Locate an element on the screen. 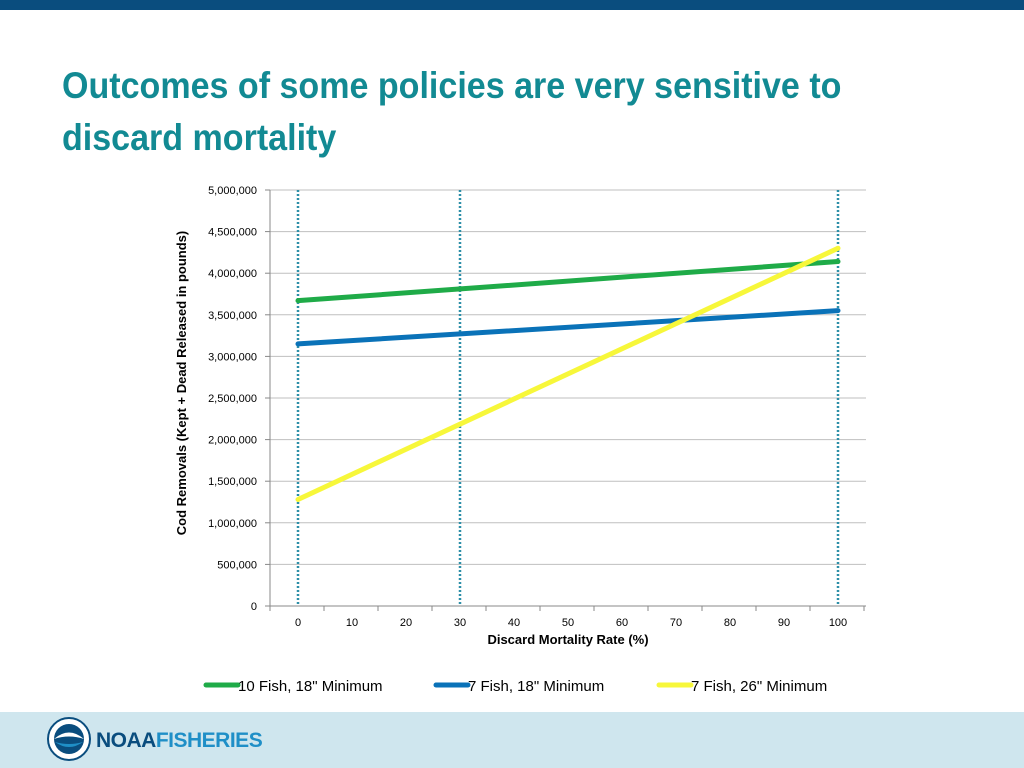 The width and height of the screenshot is (1024, 768). x-tick-label: 60 is located at coordinates (622, 623).